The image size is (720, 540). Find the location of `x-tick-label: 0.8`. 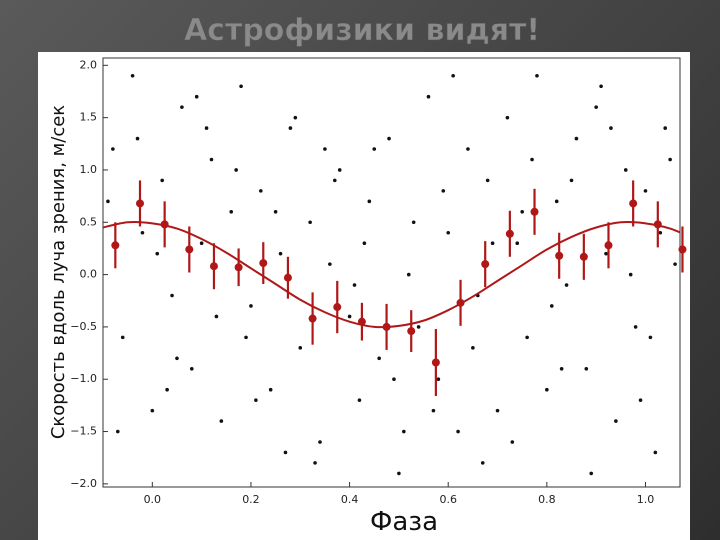

x-tick-label: 0.8 is located at coordinates (547, 499).